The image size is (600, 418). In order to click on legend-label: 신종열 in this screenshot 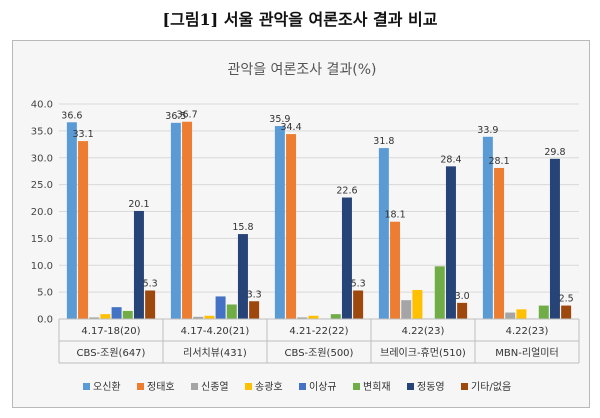, I will do `click(215, 387)`.